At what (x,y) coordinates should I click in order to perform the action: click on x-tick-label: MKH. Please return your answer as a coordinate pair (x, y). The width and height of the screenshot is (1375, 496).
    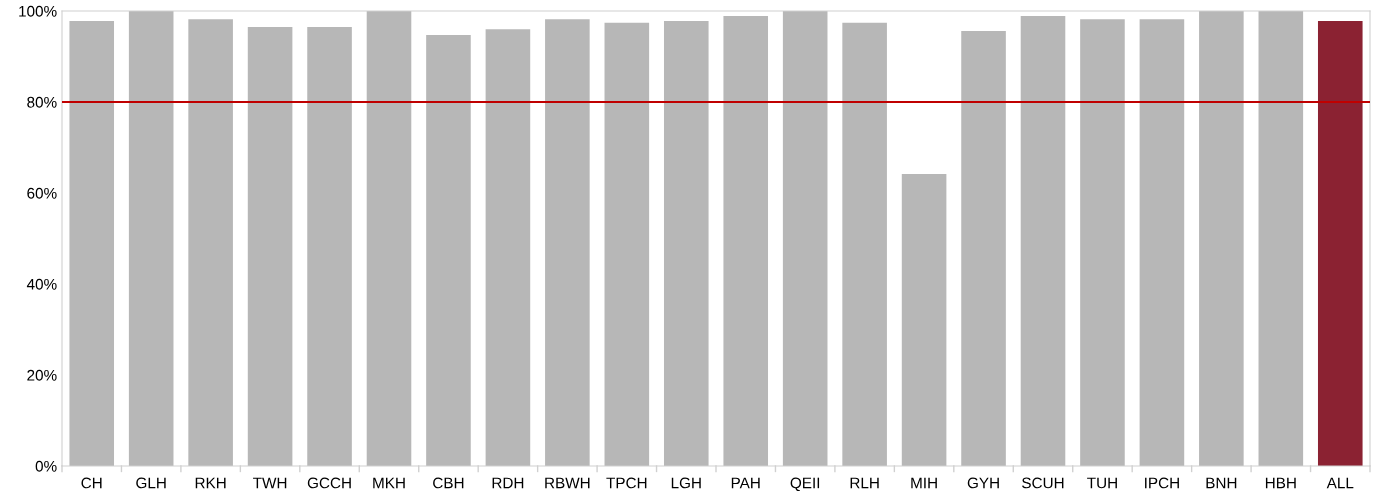
    Looking at the image, I should click on (389, 483).